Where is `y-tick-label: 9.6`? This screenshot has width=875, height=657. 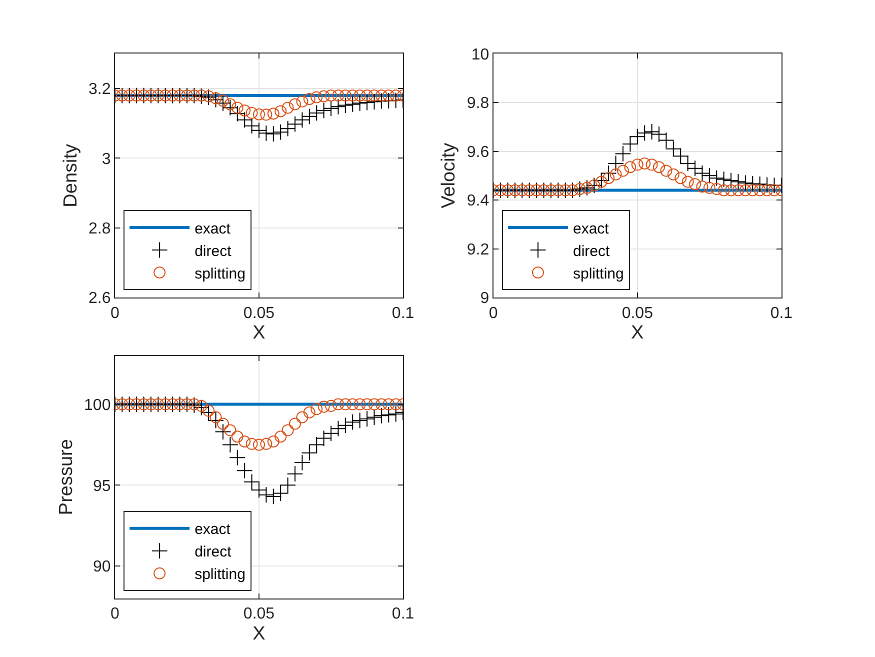
y-tick-label: 9.6 is located at coordinates (478, 152).